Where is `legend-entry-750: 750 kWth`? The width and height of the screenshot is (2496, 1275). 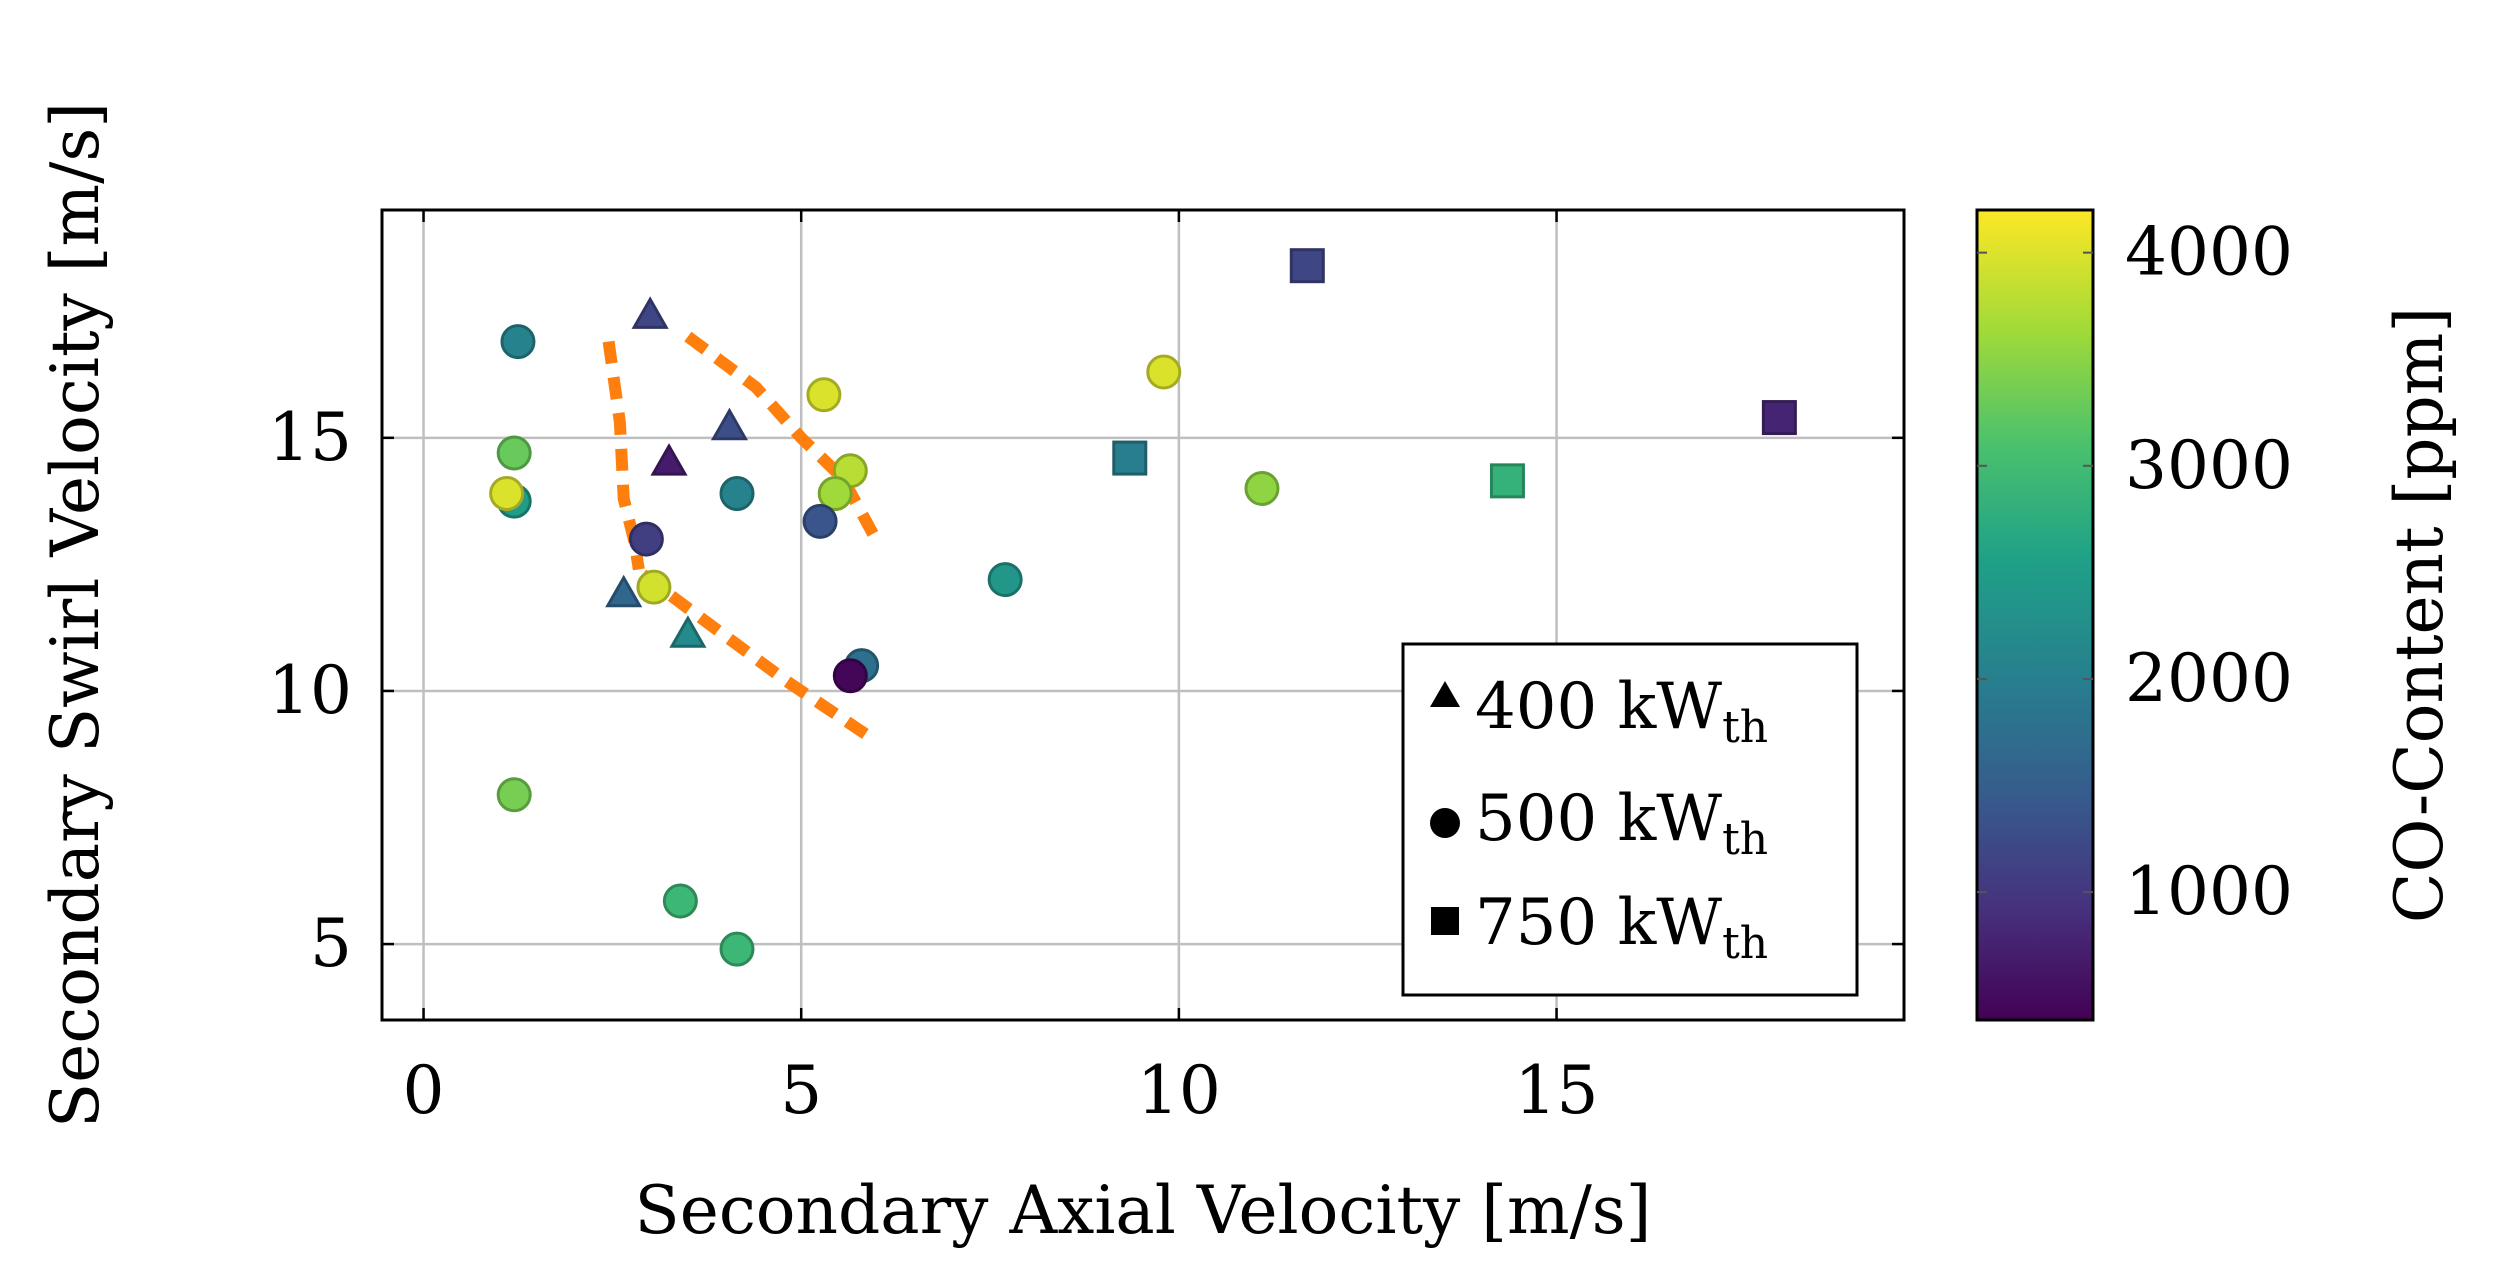 legend-entry-750: 750 kWth is located at coordinates (1599, 927).